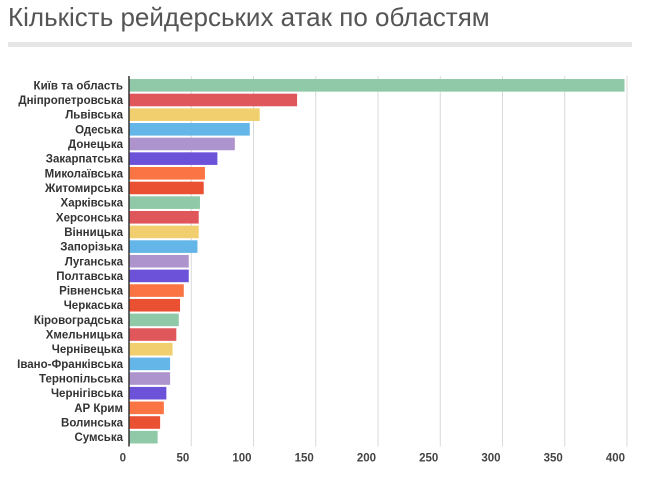  What do you see at coordinates (94, 306) in the screenshot?
I see `category-label-15: Черкаська` at bounding box center [94, 306].